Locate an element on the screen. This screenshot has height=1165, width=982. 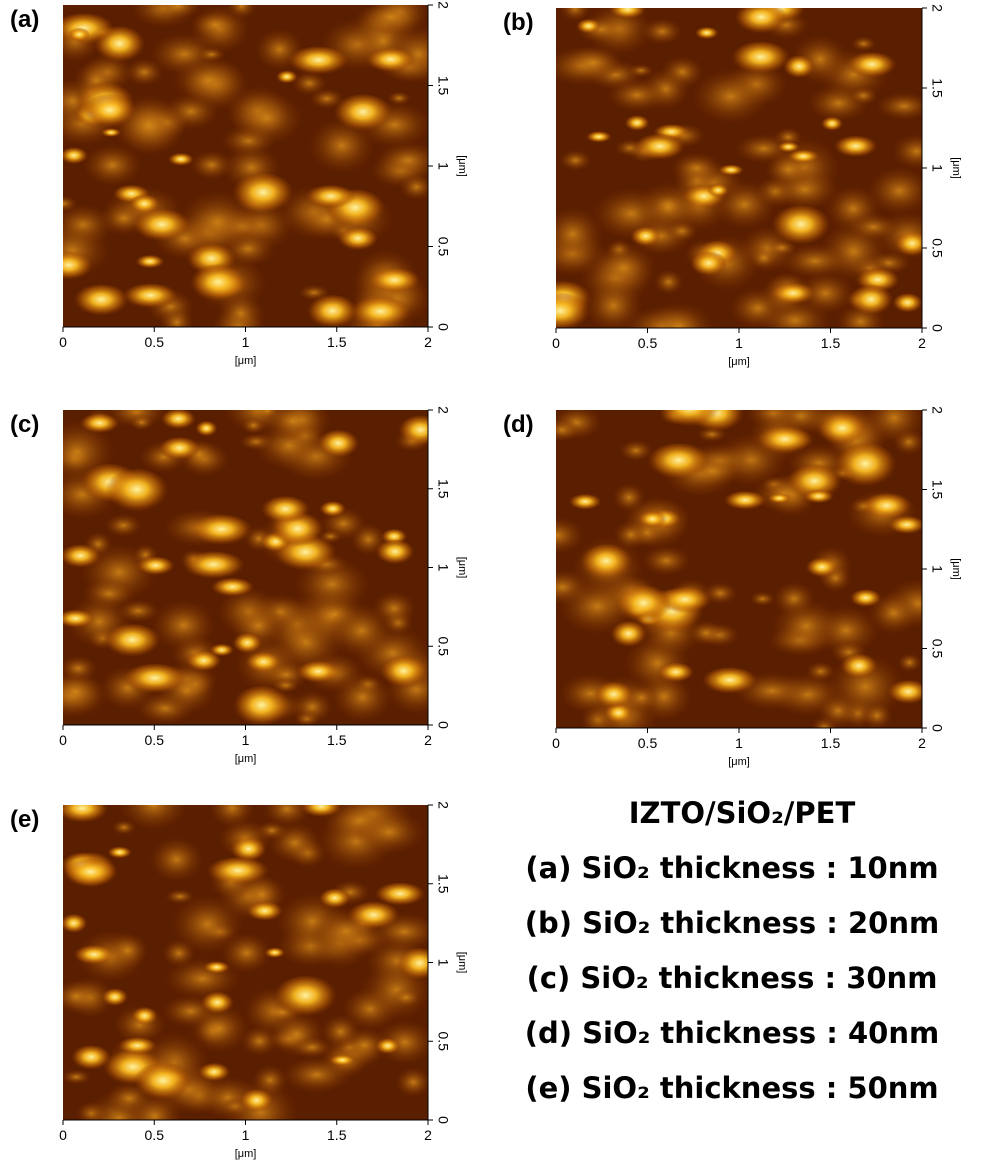
y-tick-label: 1.5 is located at coordinates (443, 86).